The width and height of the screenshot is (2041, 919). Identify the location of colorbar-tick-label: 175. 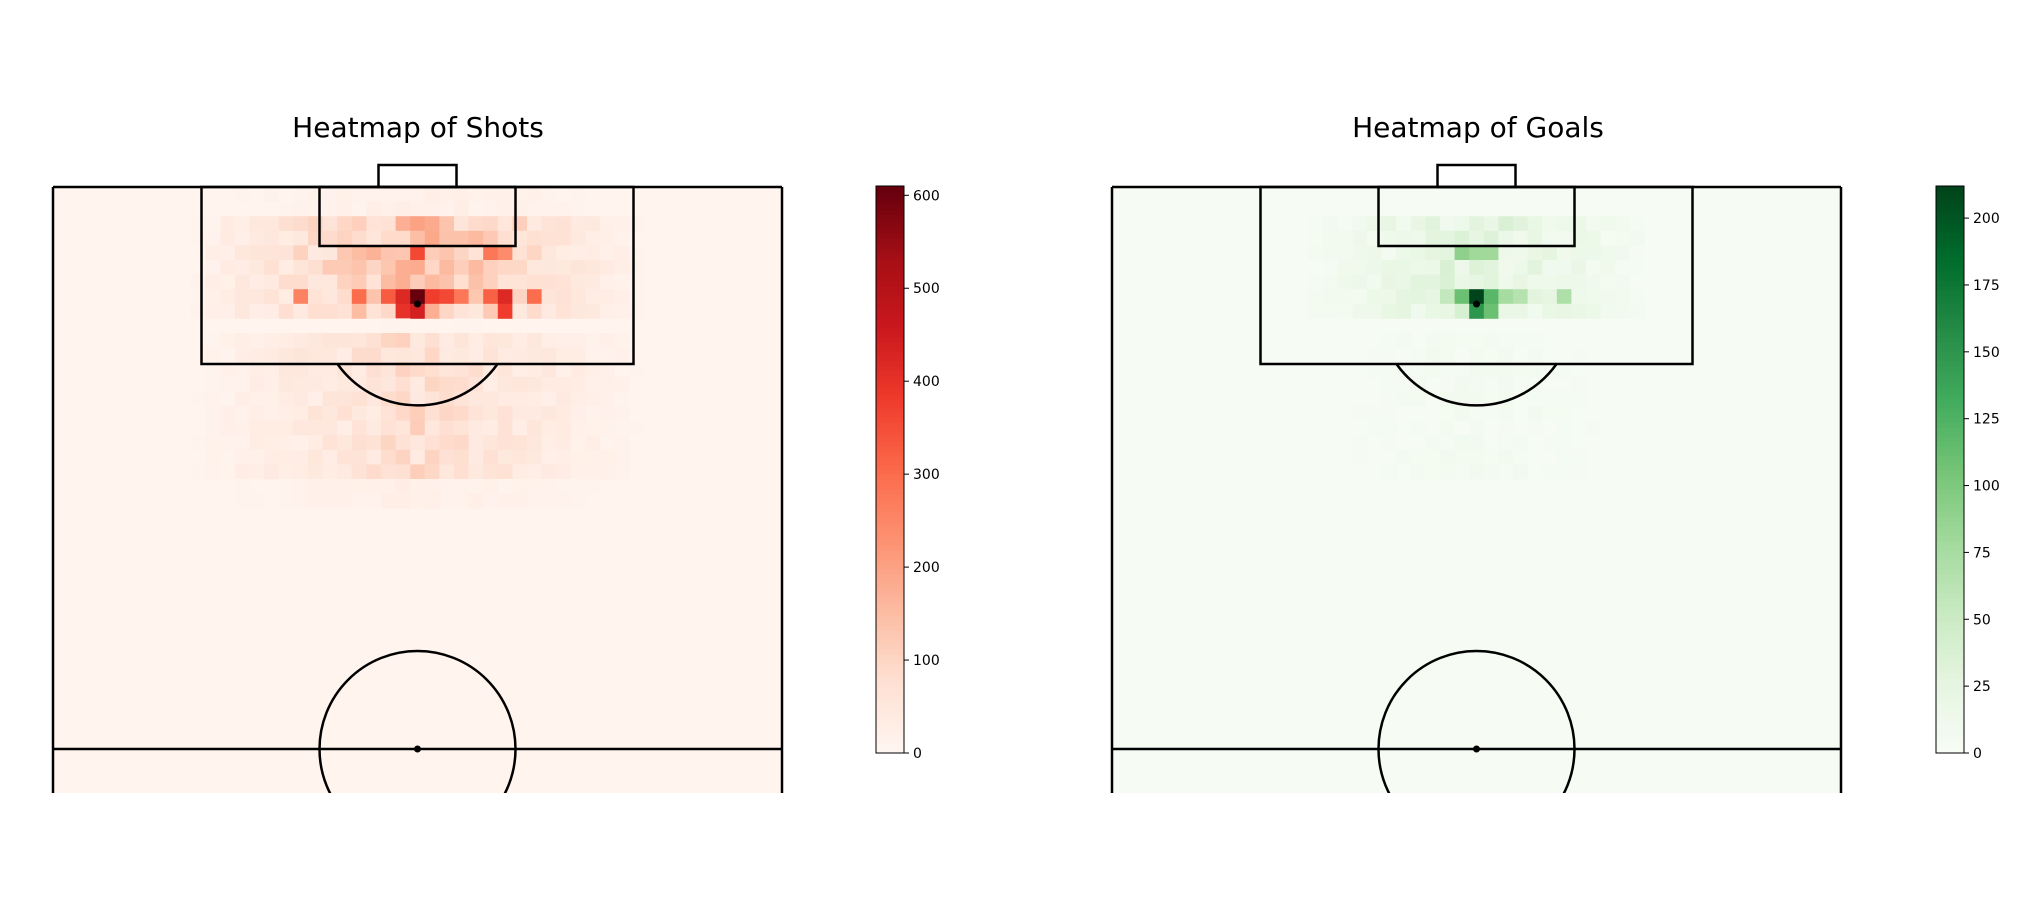
(1986, 286).